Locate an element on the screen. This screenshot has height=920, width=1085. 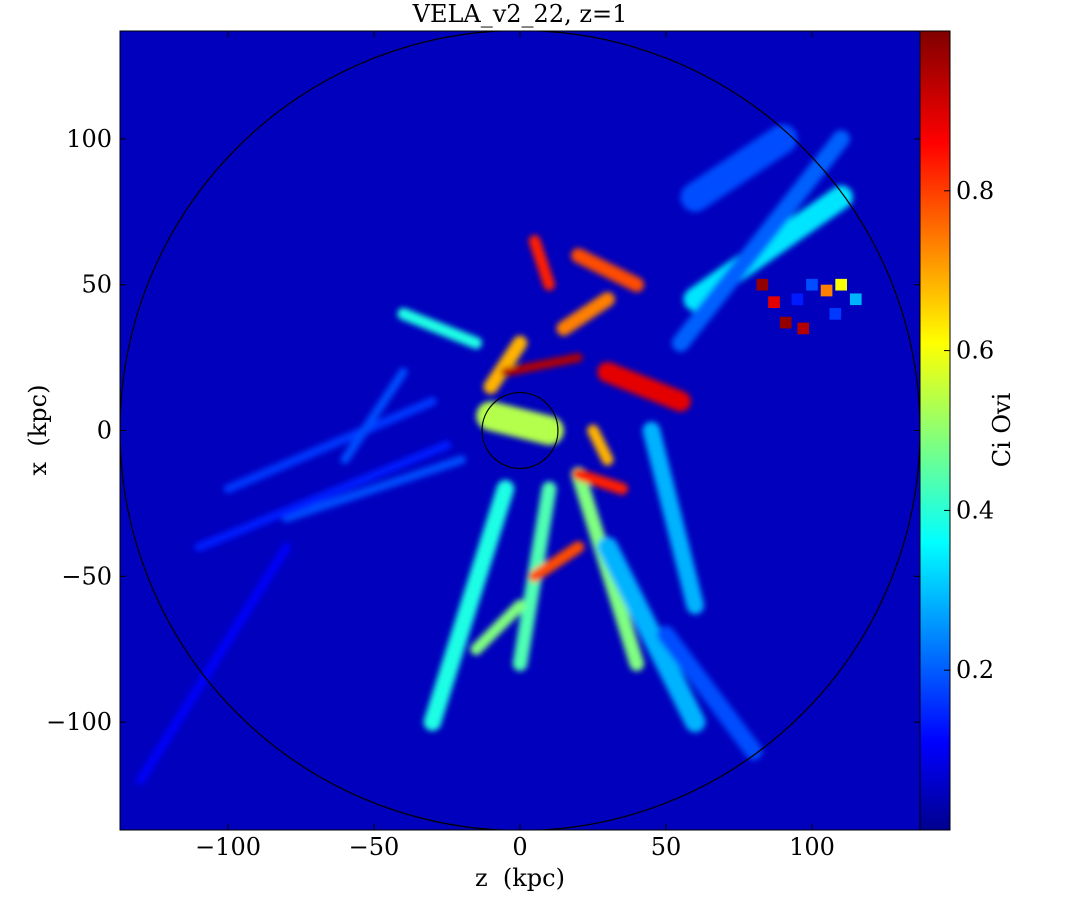
chart-title: VELA_v2_22, z=1 is located at coordinates (520, 14).